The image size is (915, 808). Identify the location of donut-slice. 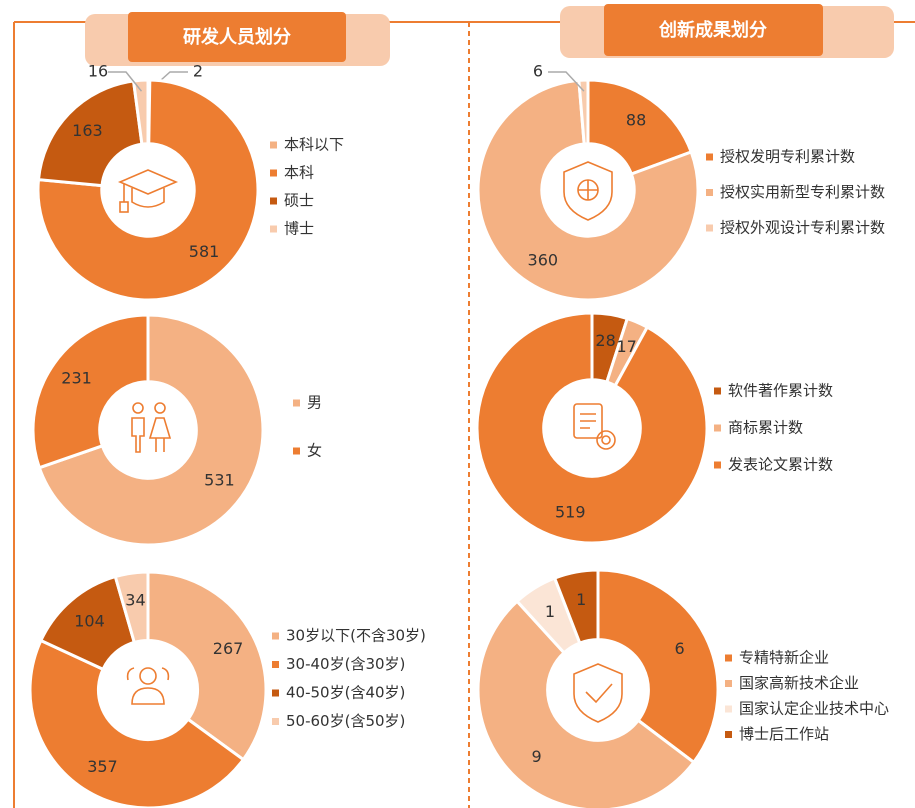
(207, 666).